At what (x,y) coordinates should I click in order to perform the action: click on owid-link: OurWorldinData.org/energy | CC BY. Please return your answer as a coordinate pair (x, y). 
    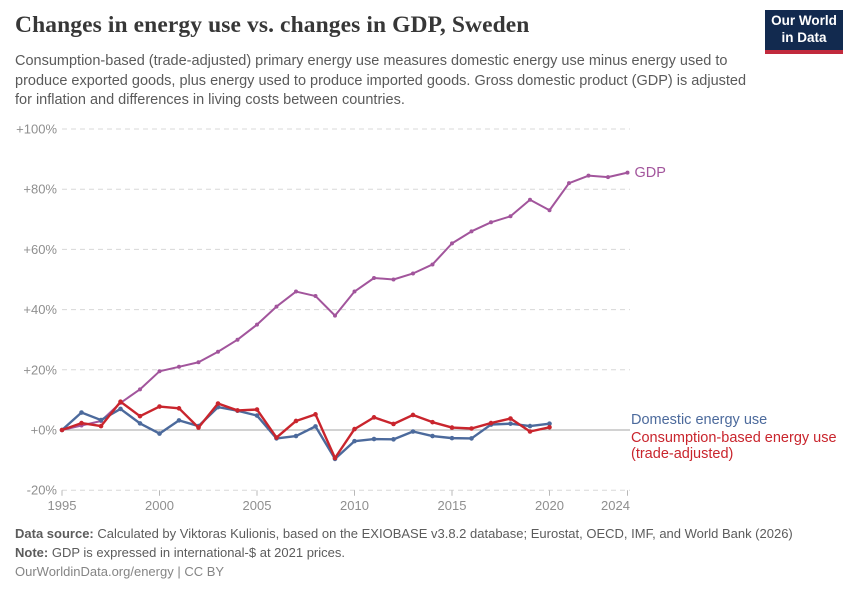
    Looking at the image, I should click on (120, 571).